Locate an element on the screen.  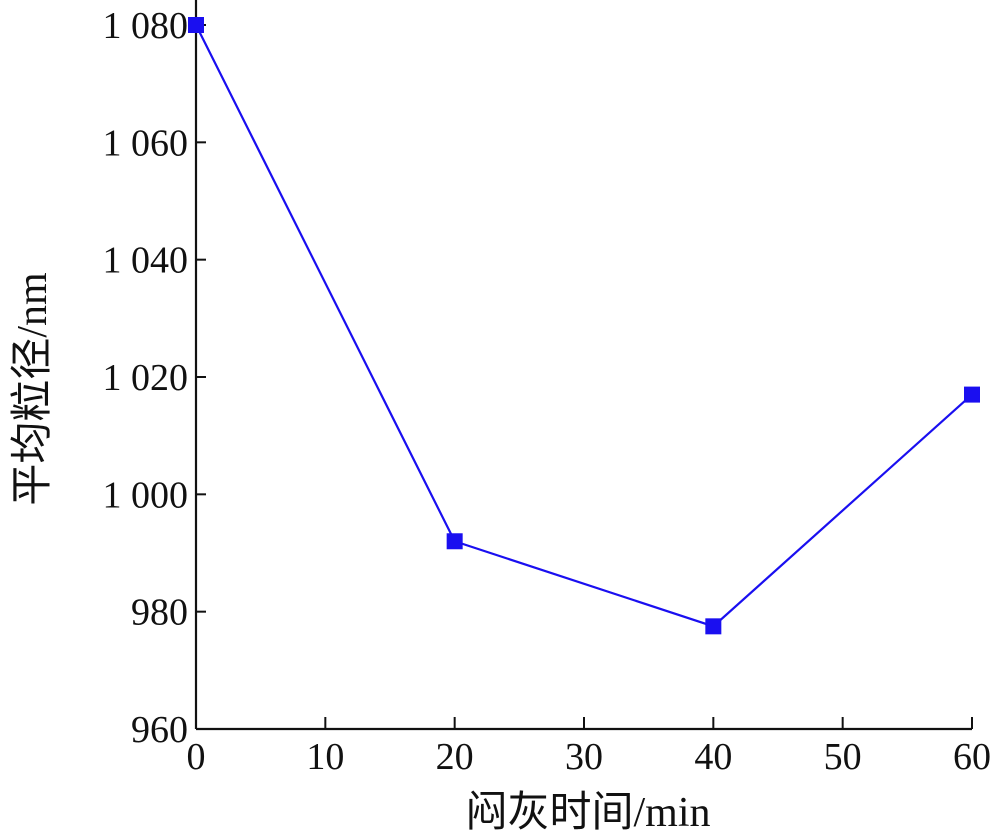
y-tick-label: 1 000 is located at coordinates (146, 495).